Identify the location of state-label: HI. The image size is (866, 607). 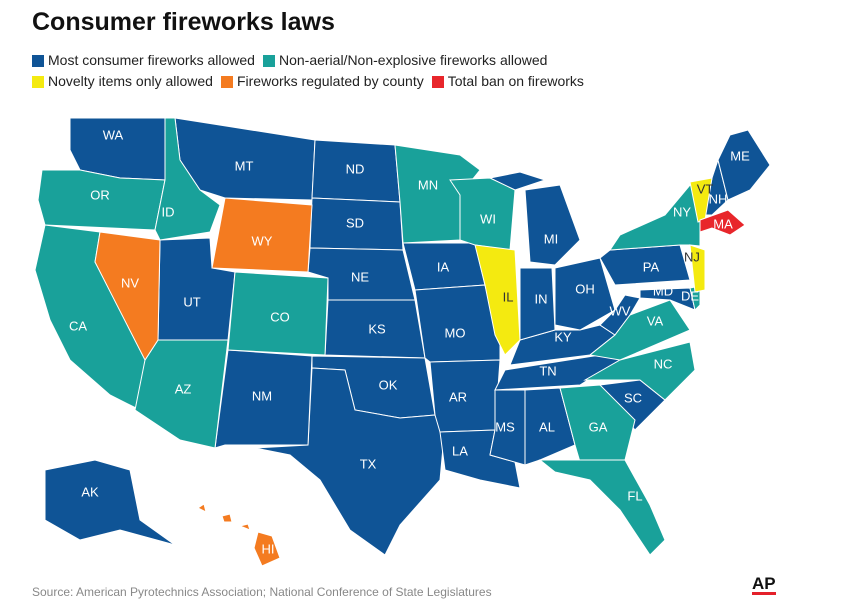
(268, 548).